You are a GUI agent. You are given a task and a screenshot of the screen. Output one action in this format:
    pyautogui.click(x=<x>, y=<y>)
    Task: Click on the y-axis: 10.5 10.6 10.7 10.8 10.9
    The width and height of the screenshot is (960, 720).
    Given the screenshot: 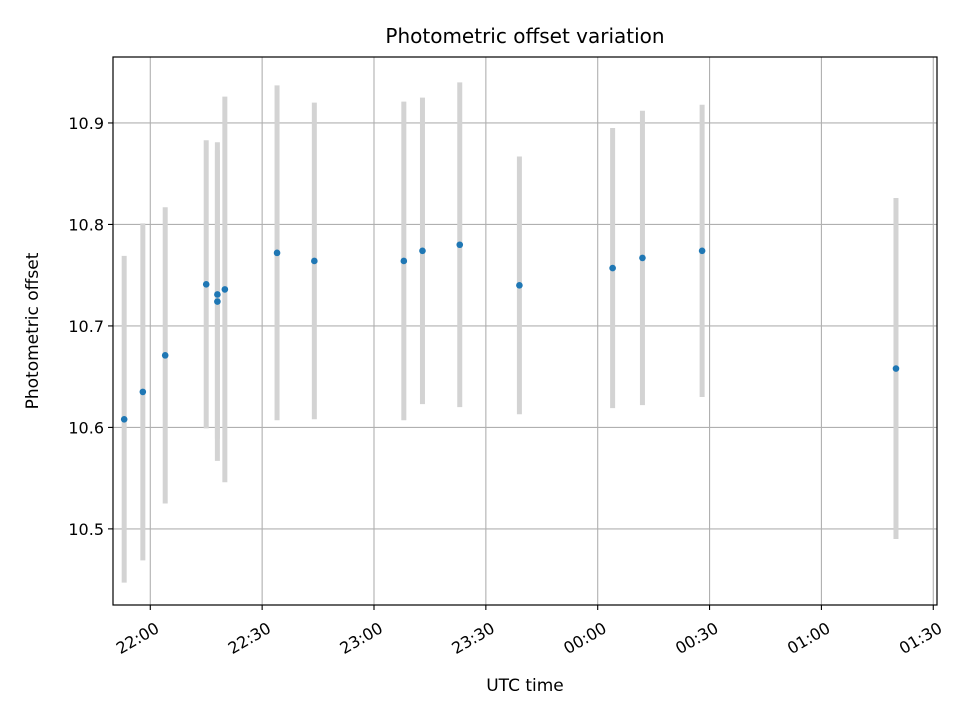 What is the action you would take?
    pyautogui.click(x=90, y=326)
    